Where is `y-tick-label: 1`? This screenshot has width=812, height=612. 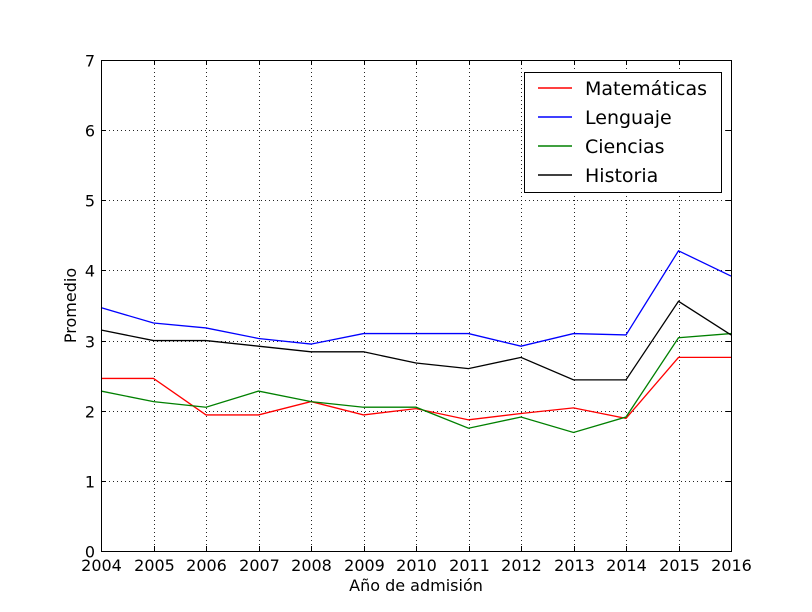
y-tick-label: 1 is located at coordinates (90, 482).